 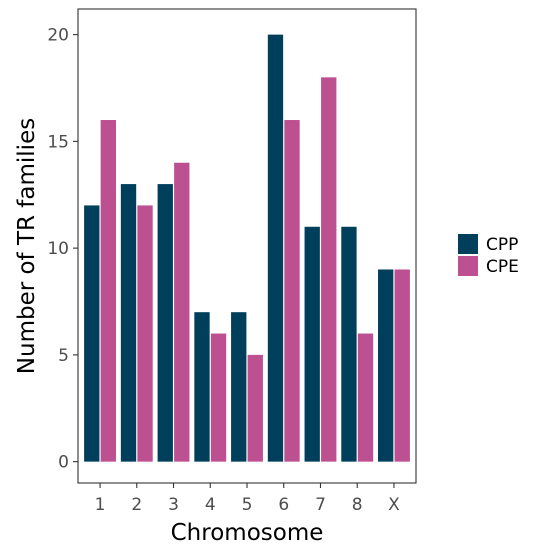 I want to click on legend-key-cpe, so click(x=468, y=266).